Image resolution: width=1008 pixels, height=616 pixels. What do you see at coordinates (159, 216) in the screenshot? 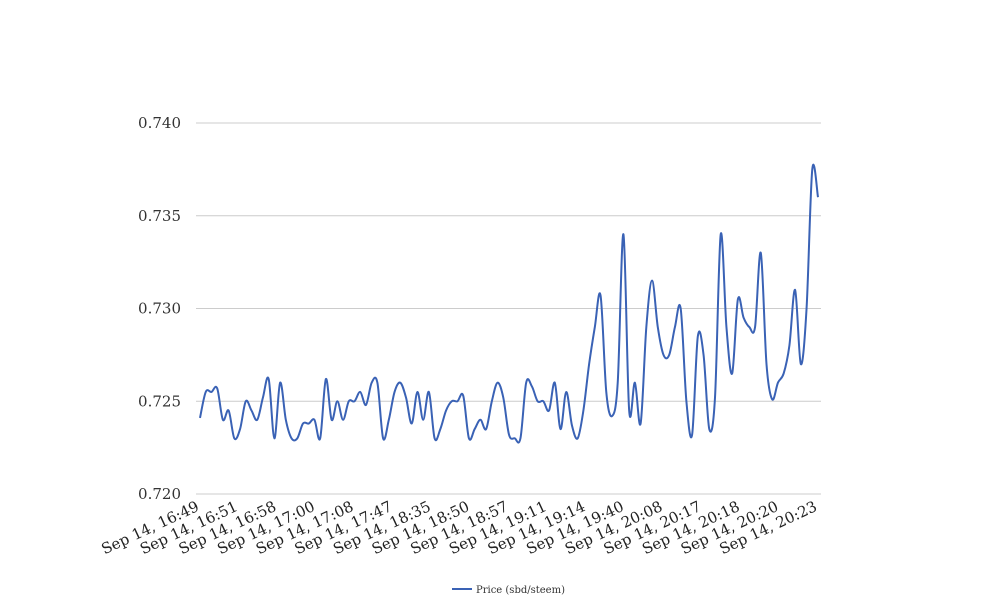
I see `y-tick-label: 0.735` at bounding box center [159, 216].